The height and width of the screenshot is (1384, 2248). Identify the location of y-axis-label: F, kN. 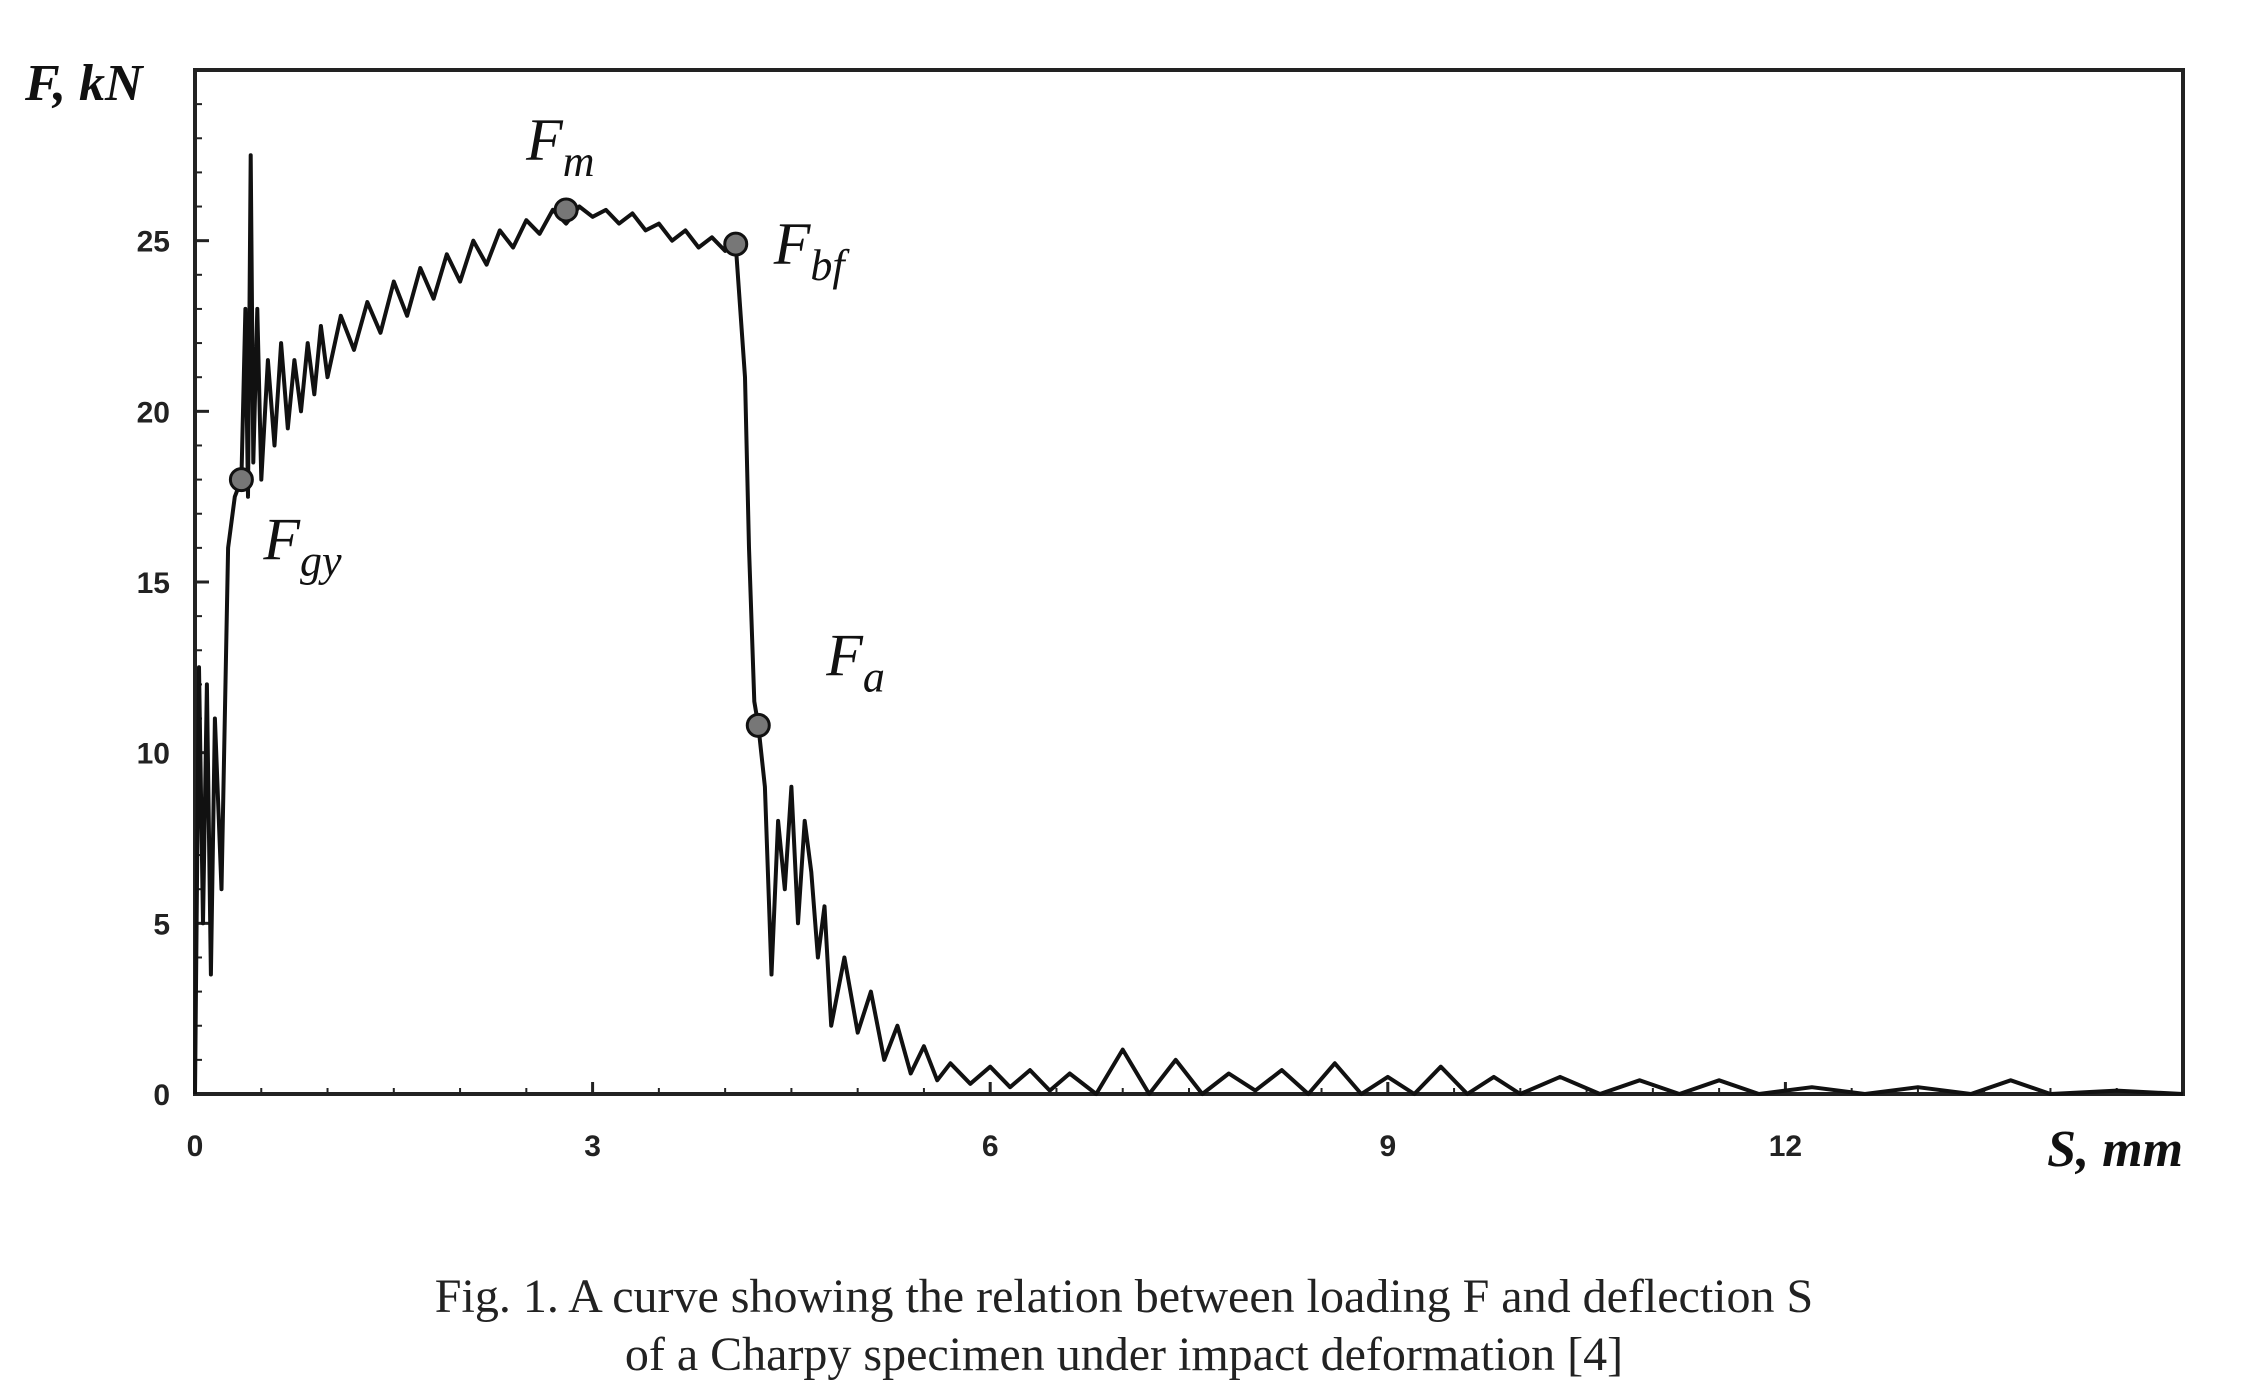
(84, 83).